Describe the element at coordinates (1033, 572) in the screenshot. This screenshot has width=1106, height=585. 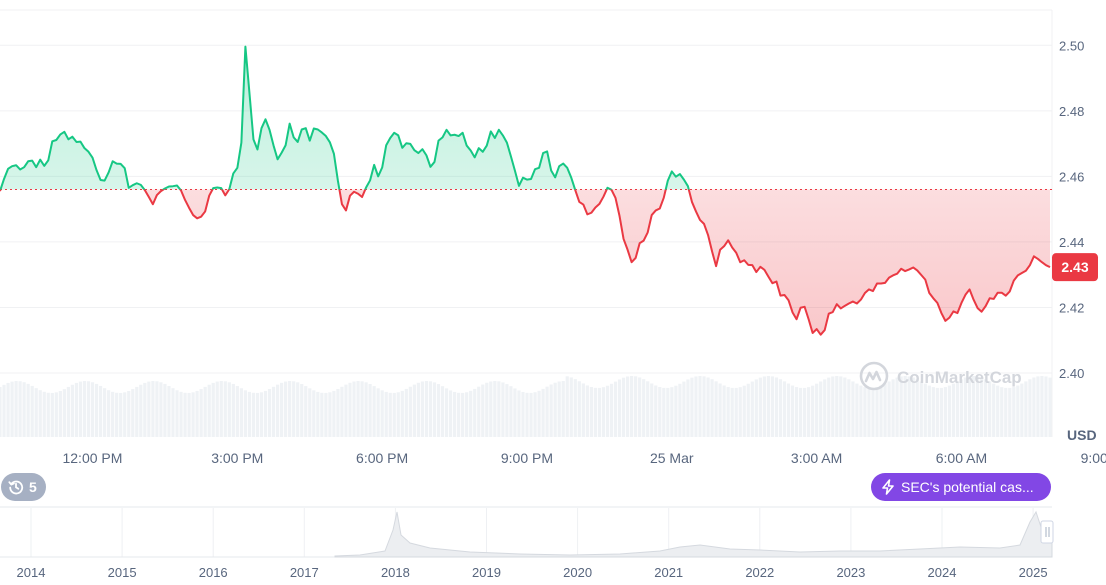
I see `navigator-year-label: 2025` at that location.